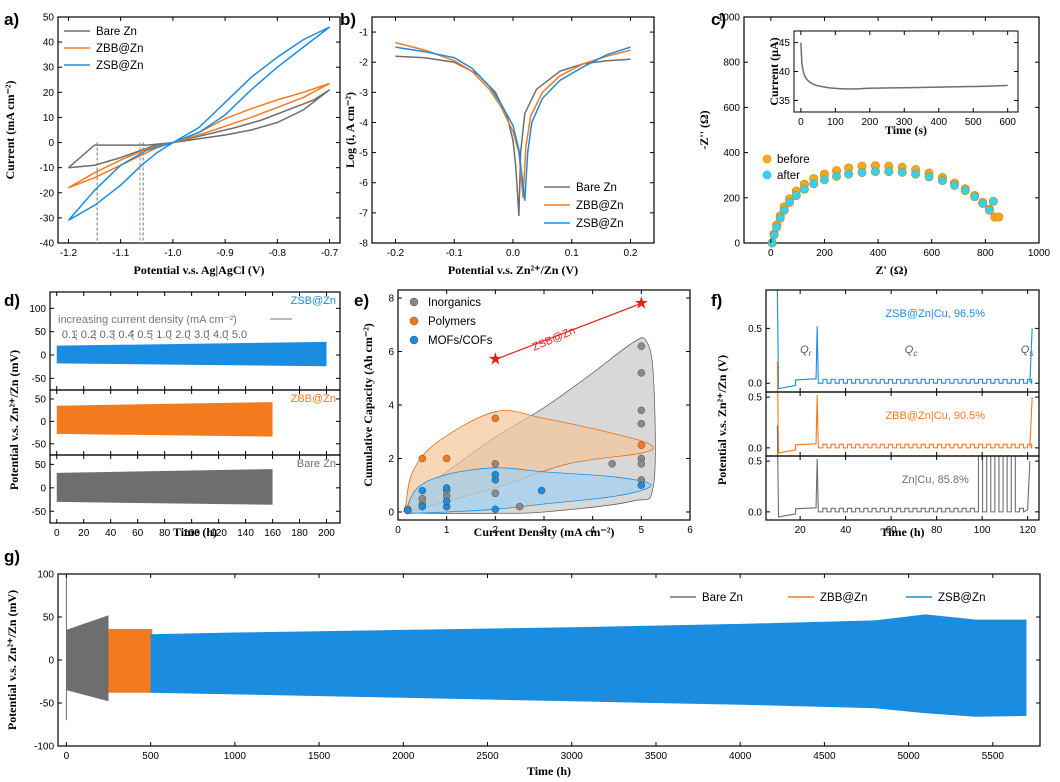 The image size is (1060, 782). I want to click on y-tick-label: 50, so click(41, 465).